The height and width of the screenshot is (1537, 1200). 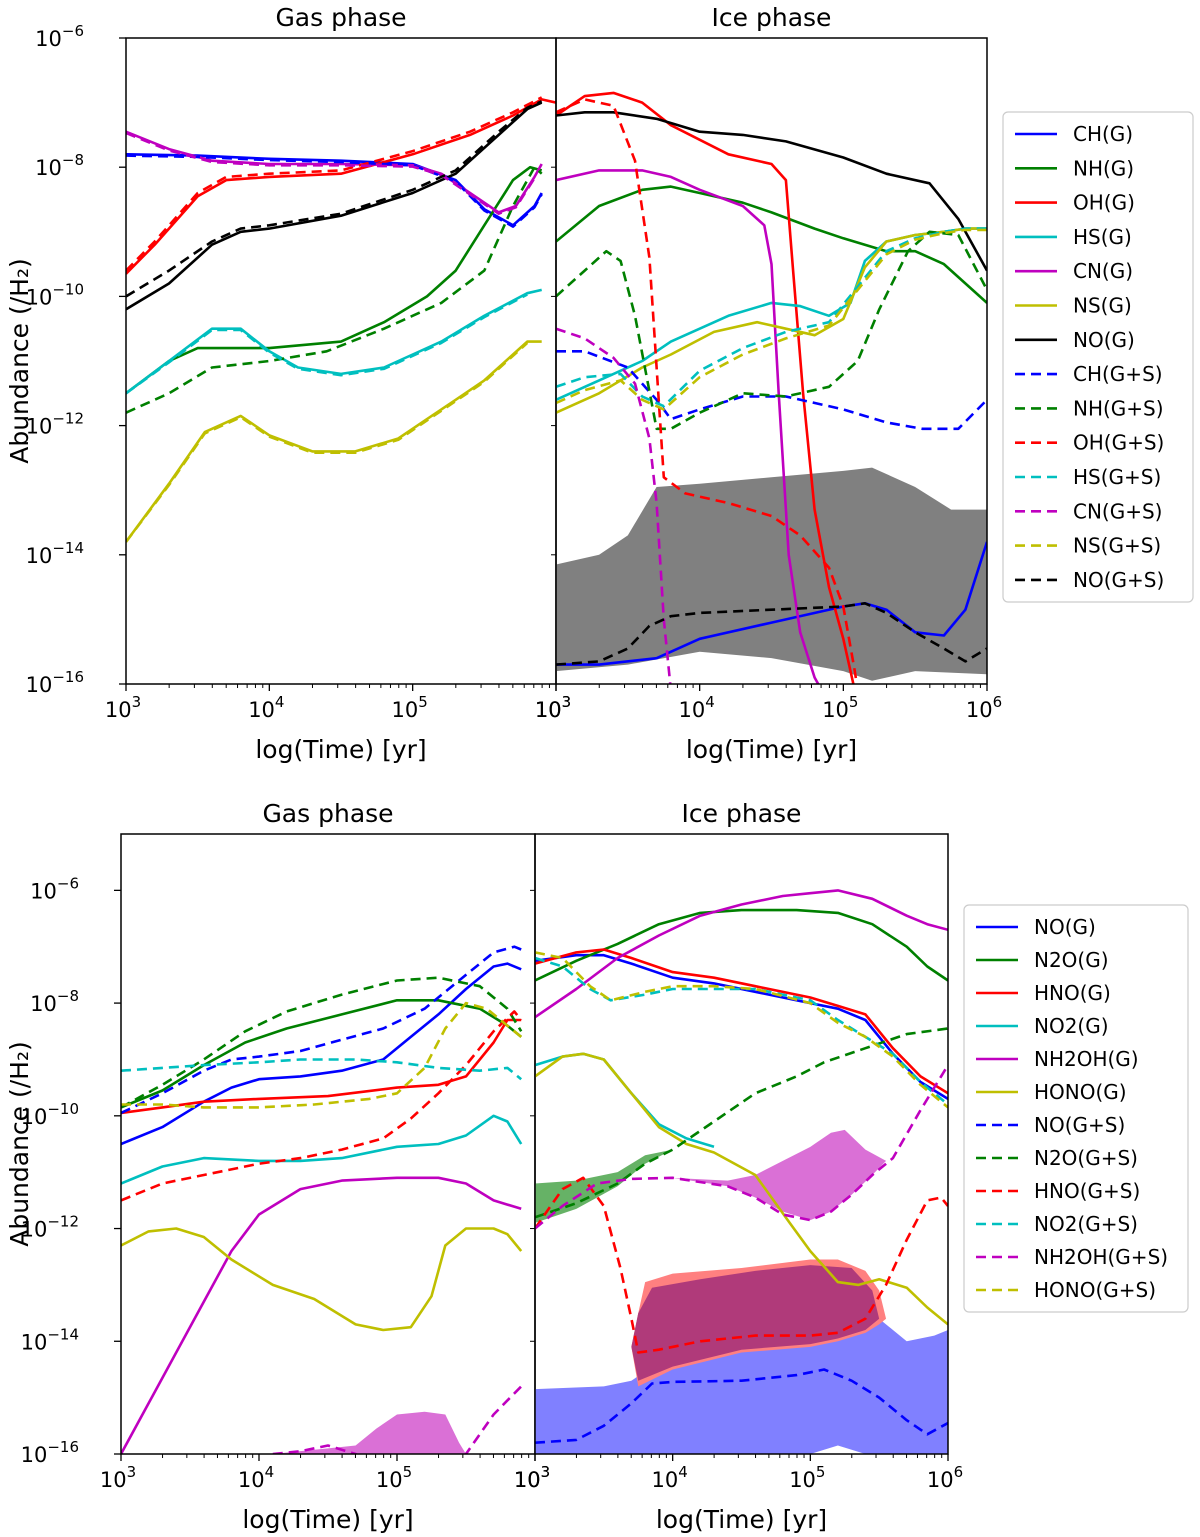 I want to click on legend-label-nh-g: NH(G), so click(x=1103, y=168).